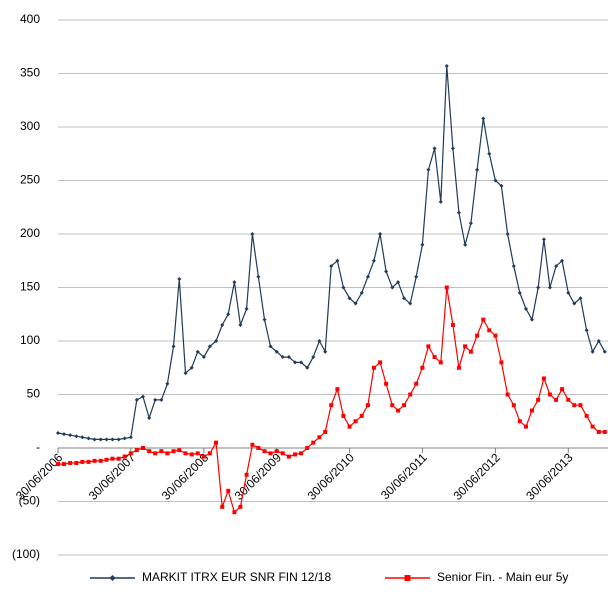 Image resolution: width=608 pixels, height=595 pixels. I want to click on y-tick-label: (50), so click(29, 501).